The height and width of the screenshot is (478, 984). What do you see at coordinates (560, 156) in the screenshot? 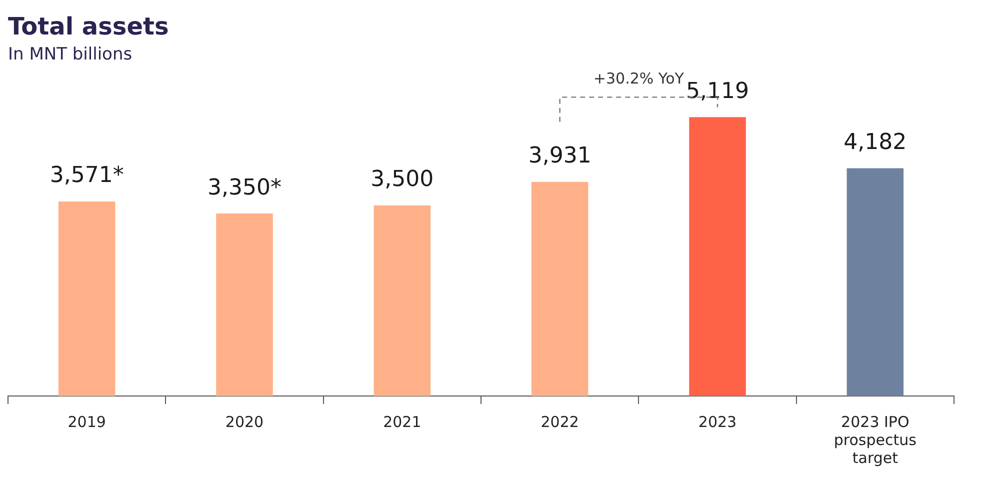
I see `data-label: 3,931` at bounding box center [560, 156].